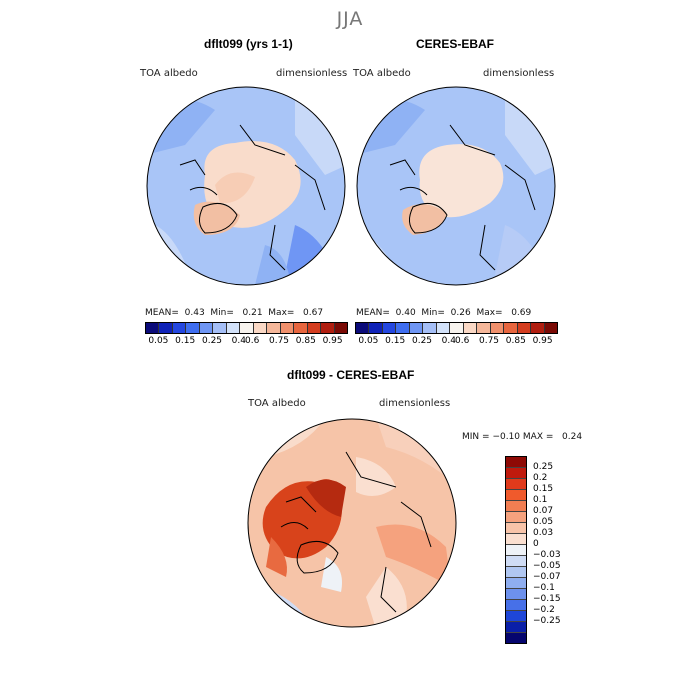 The image size is (700, 700). I want to click on left-colorbar-label: 0.15, so click(185, 341).